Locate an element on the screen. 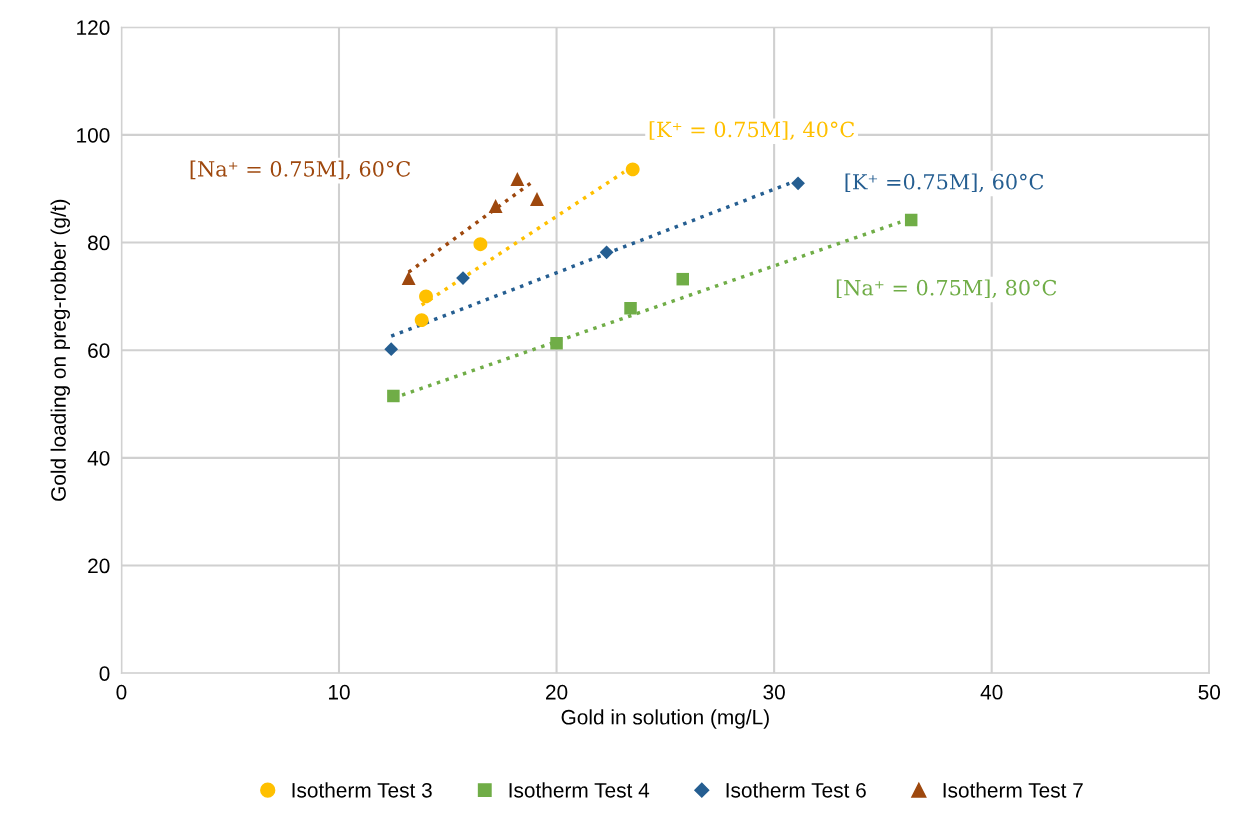  x-tick-label: 50 is located at coordinates (1209, 692).